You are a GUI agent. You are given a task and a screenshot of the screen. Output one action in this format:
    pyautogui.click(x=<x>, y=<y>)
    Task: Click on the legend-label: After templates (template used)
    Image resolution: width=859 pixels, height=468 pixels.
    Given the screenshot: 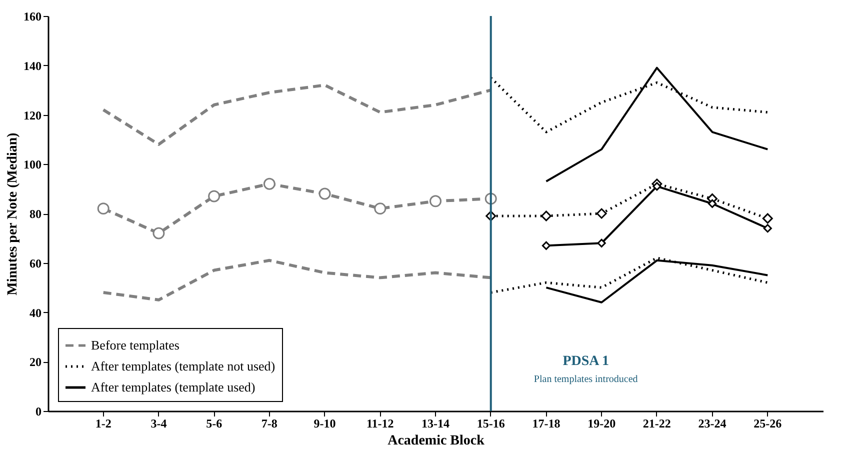 What is the action you would take?
    pyautogui.click(x=173, y=387)
    